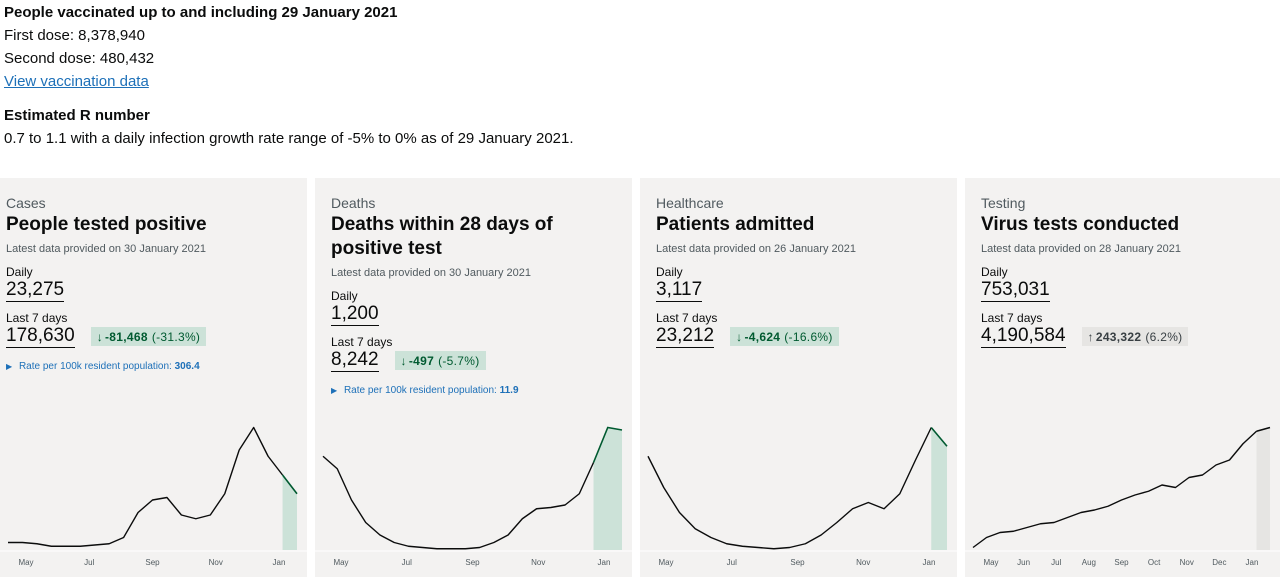 The height and width of the screenshot is (577, 1280). Describe the element at coordinates (26, 203) in the screenshot. I see `card-category: Cases` at that location.